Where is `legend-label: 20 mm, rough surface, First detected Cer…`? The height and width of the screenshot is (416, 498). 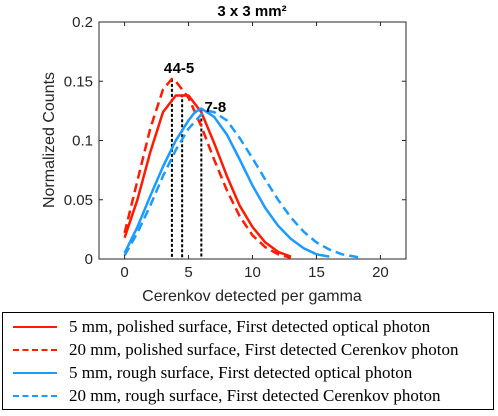
legend-label: 20 mm, rough surface, First detected Cer… is located at coordinates (255, 395).